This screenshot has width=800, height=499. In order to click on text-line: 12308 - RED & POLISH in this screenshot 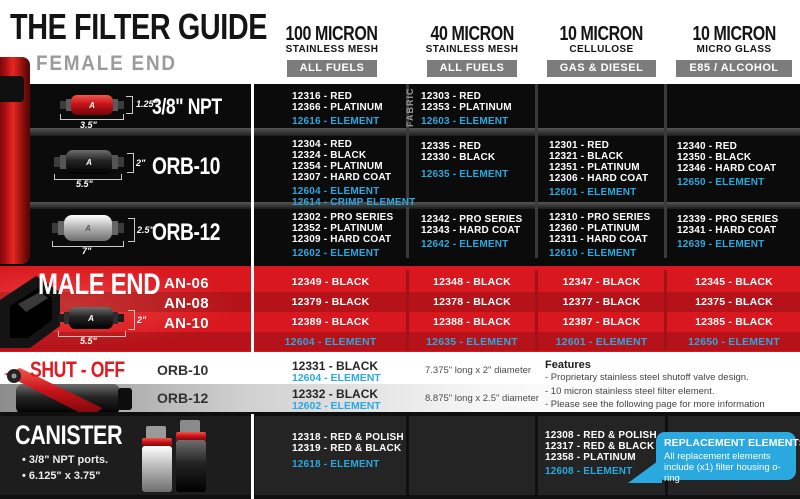, I will do `click(601, 435)`.